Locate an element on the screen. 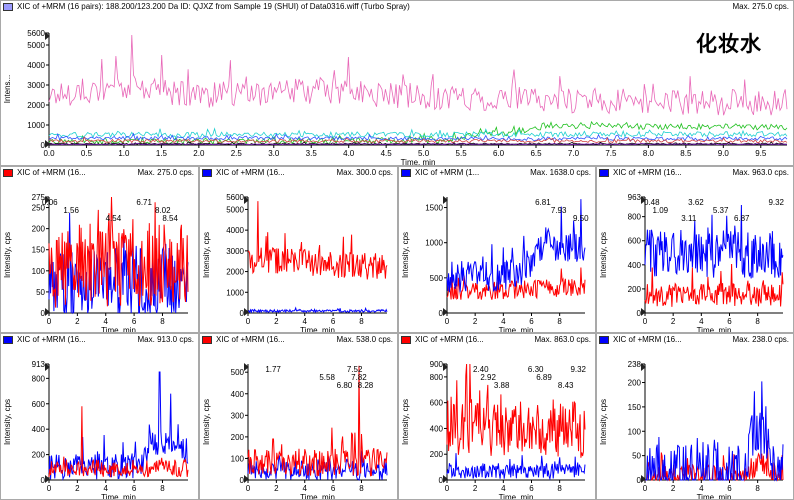  chart-header: XIC of +MRM (16... Max. 300.0 cps. is located at coordinates (298, 173).